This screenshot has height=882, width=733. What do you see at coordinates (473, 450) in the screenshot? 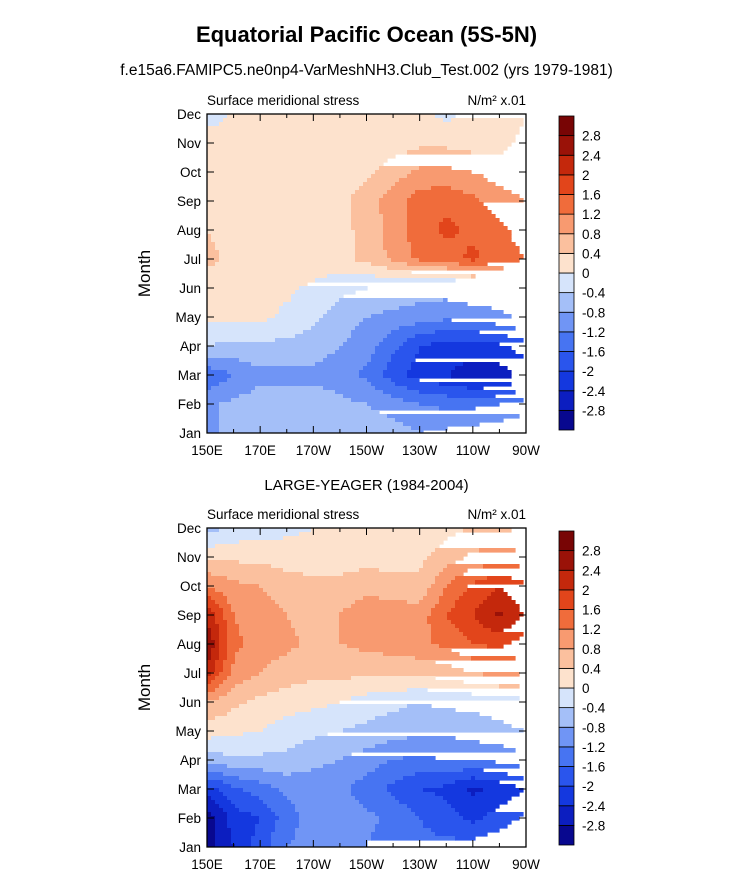
I see `x-tick-label: 110W` at bounding box center [473, 450].